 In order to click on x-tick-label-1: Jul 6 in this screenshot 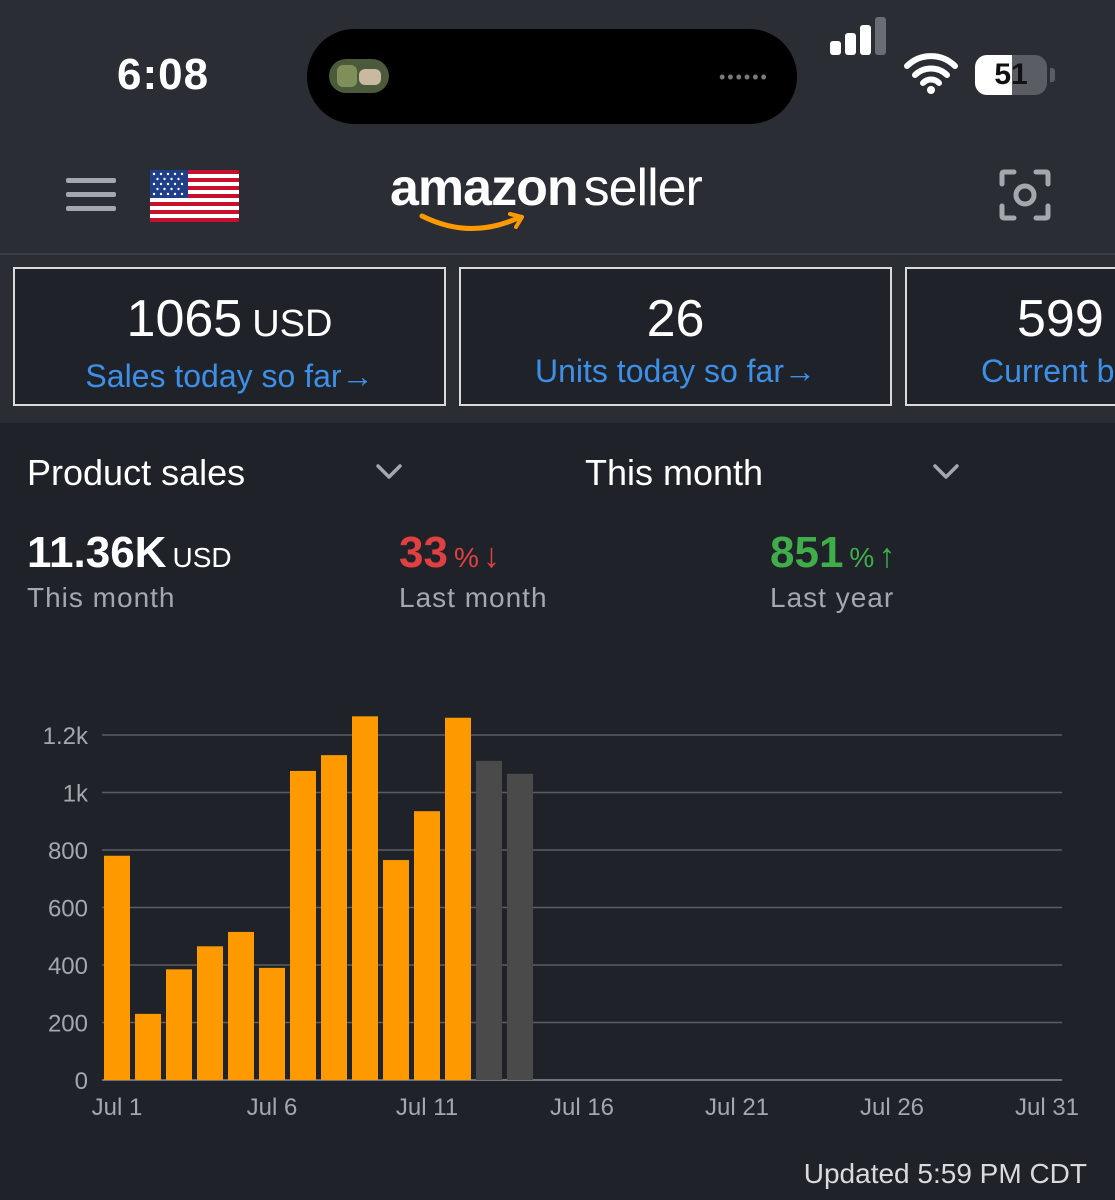, I will do `click(272, 1107)`.